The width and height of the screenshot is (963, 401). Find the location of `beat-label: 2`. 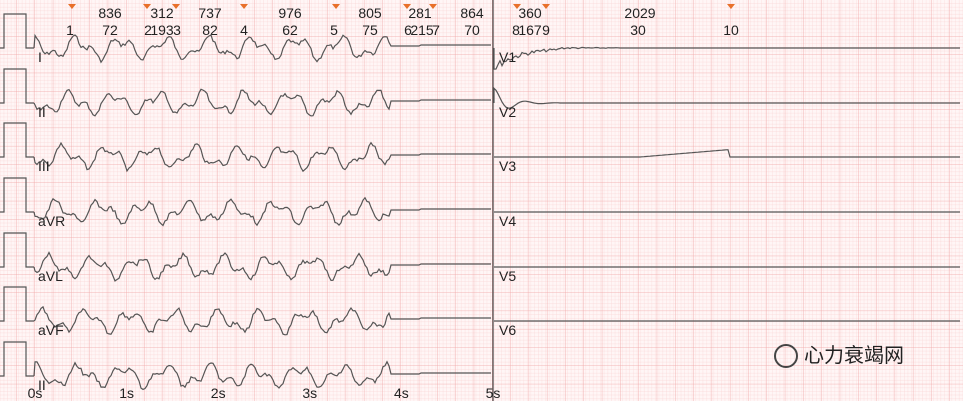

beat-label: 2 is located at coordinates (148, 30).